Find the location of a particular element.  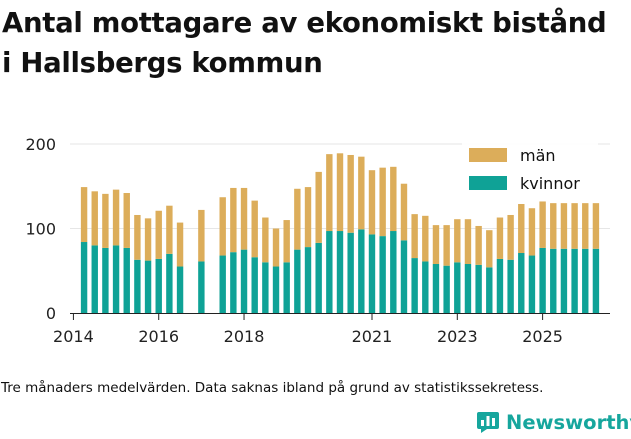

brand-name: Newsworthy is located at coordinates (568, 422).